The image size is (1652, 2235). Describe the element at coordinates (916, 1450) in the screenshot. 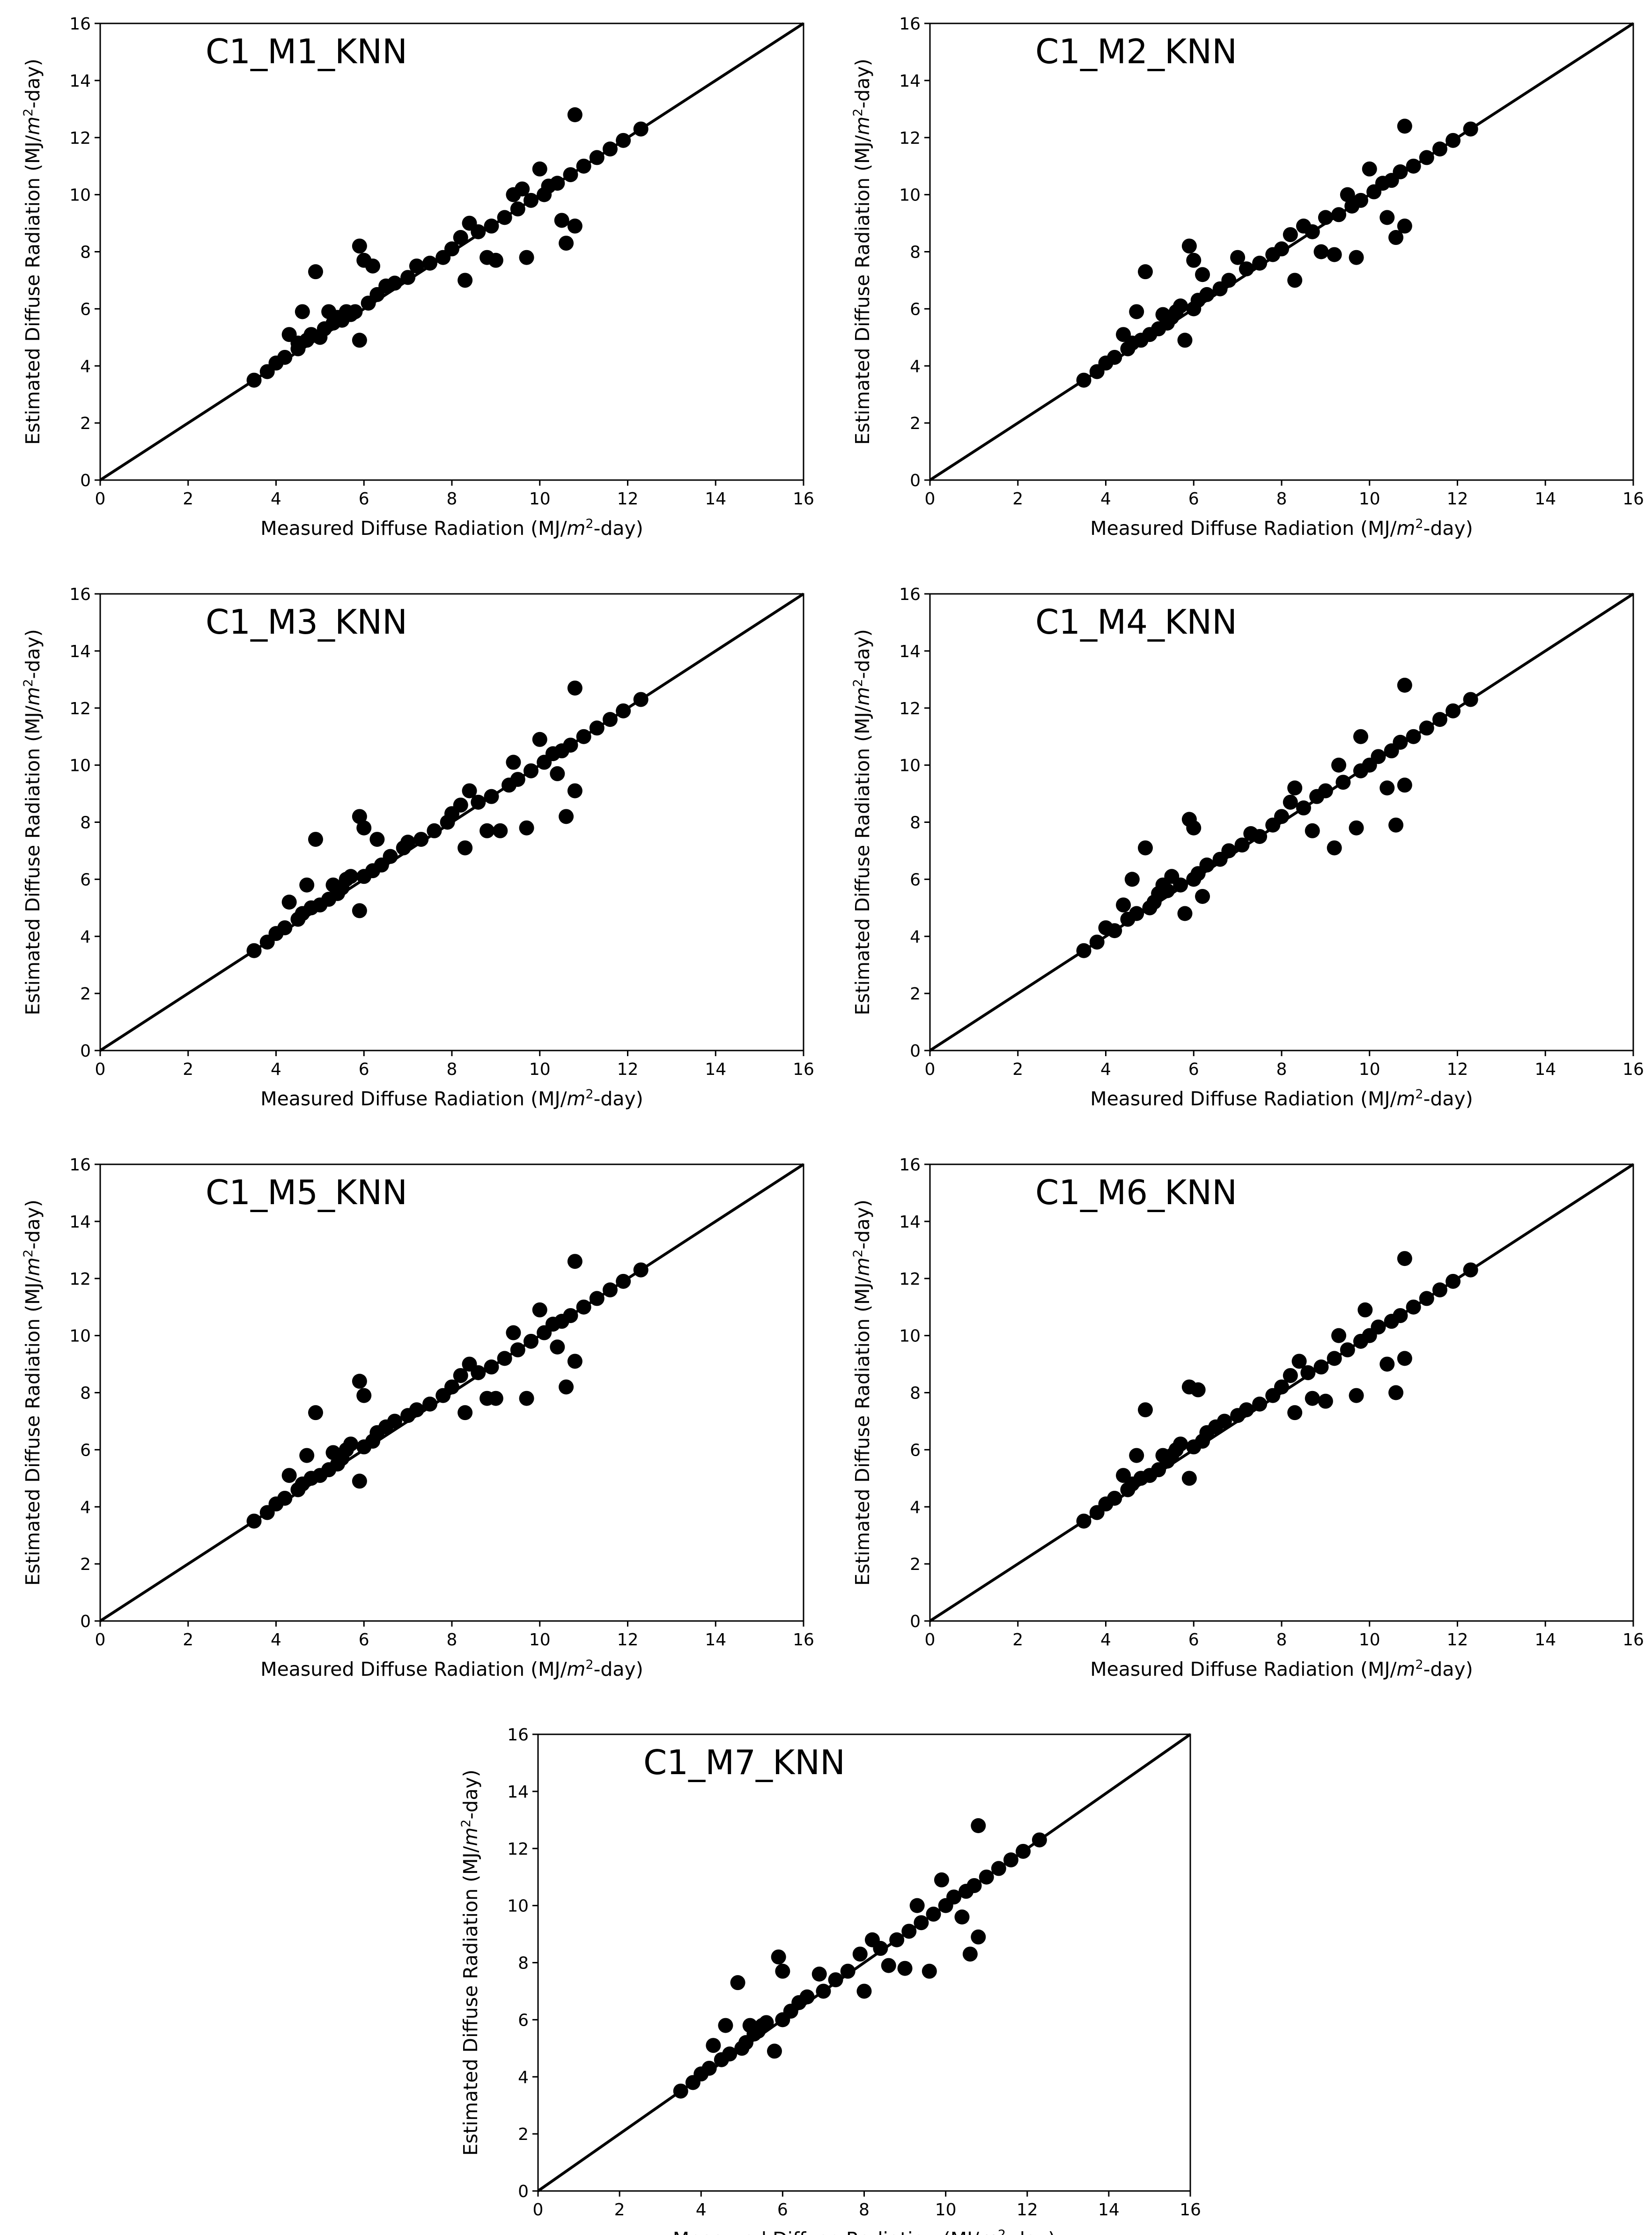

I see `y-tick-label: 6` at that location.